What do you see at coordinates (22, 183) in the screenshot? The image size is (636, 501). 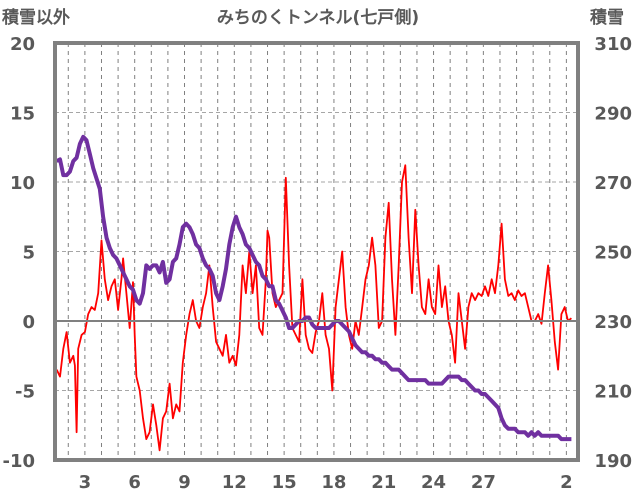 I see `y-left-tick-label: 10` at bounding box center [22, 183].